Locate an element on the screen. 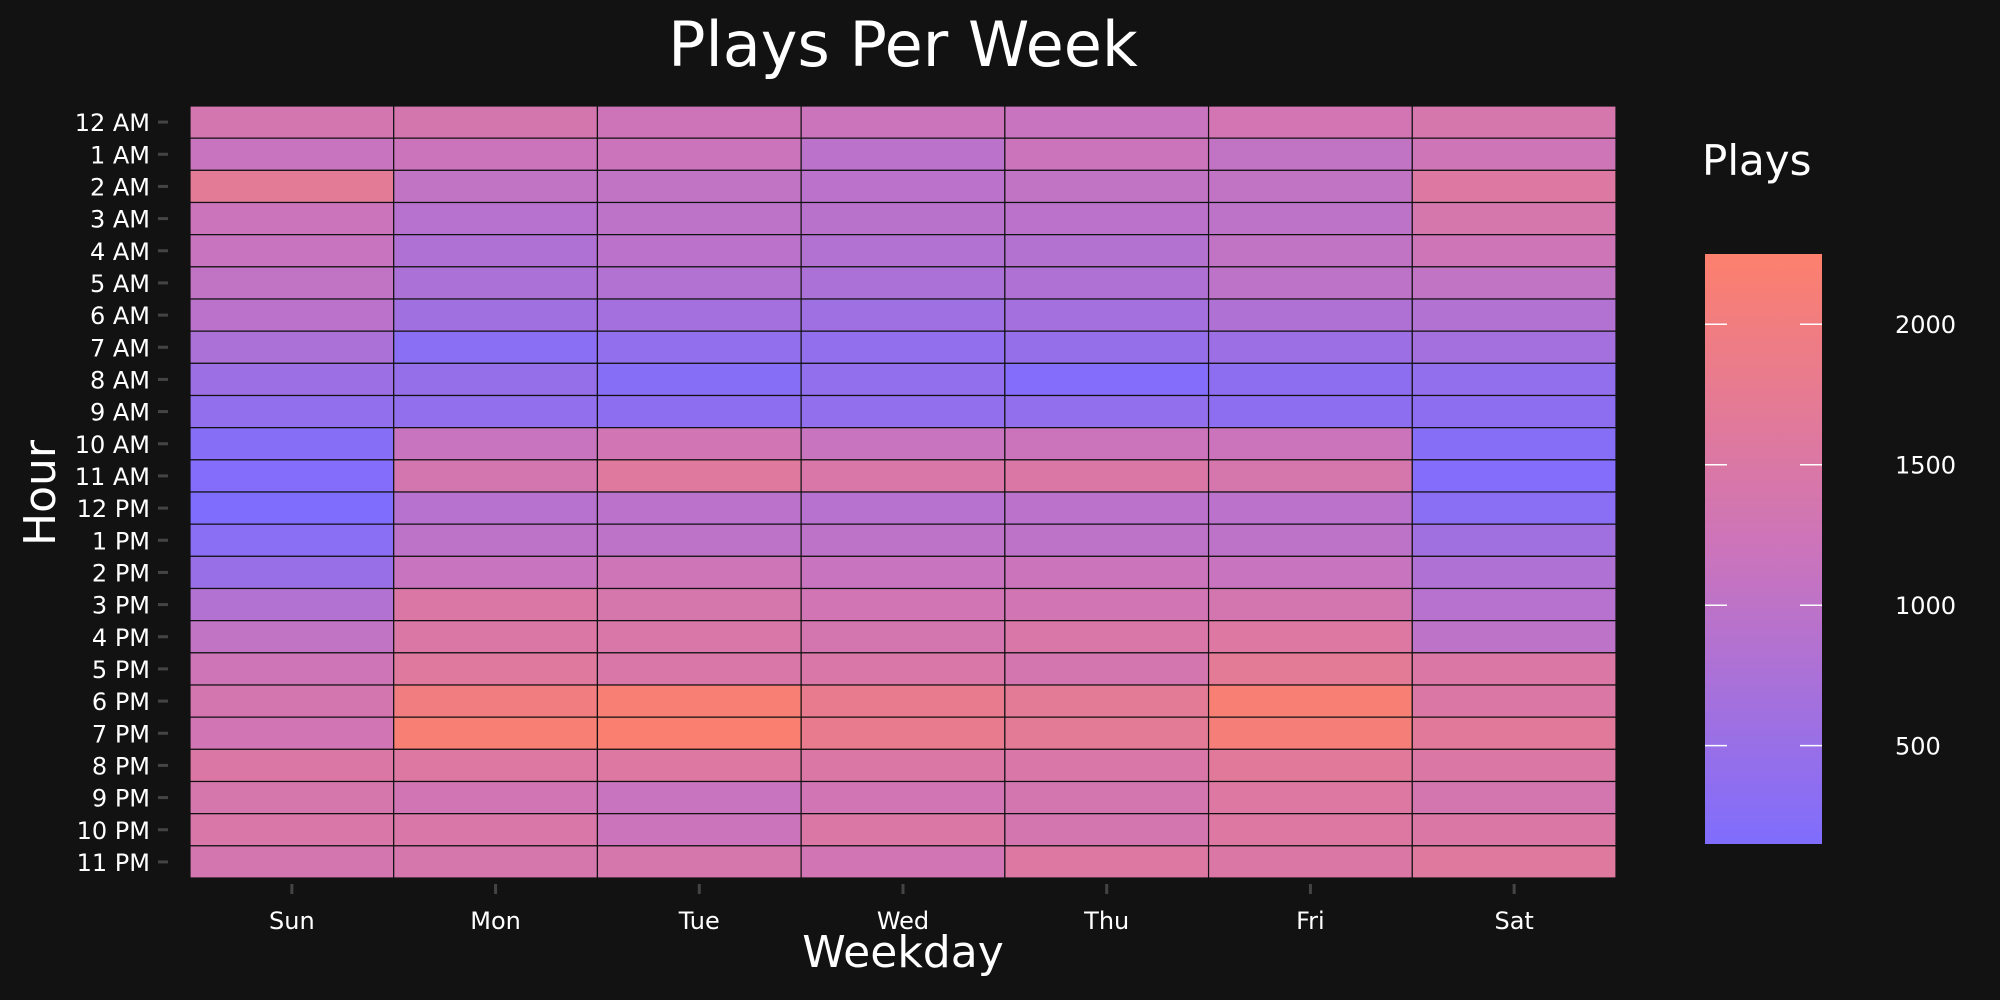 This screenshot has height=1000, width=2000. x-axis: Sun Mon Tue Wed Thu Fri Sat is located at coordinates (901, 909).